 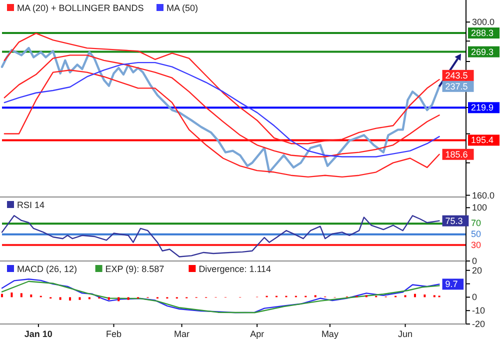 I want to click on x-tick-label: Apr, so click(x=257, y=334).